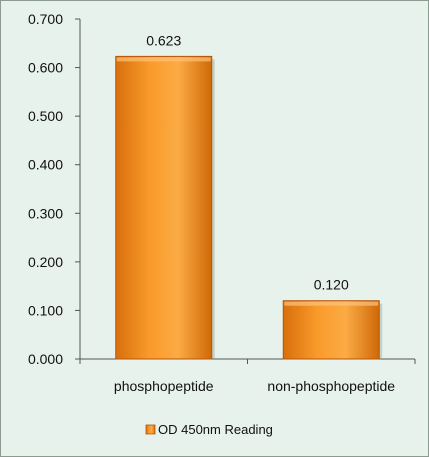 The image size is (429, 457). Describe the element at coordinates (215, 429) in the screenshot. I see `legend-label: OD 450nm Reading` at that location.